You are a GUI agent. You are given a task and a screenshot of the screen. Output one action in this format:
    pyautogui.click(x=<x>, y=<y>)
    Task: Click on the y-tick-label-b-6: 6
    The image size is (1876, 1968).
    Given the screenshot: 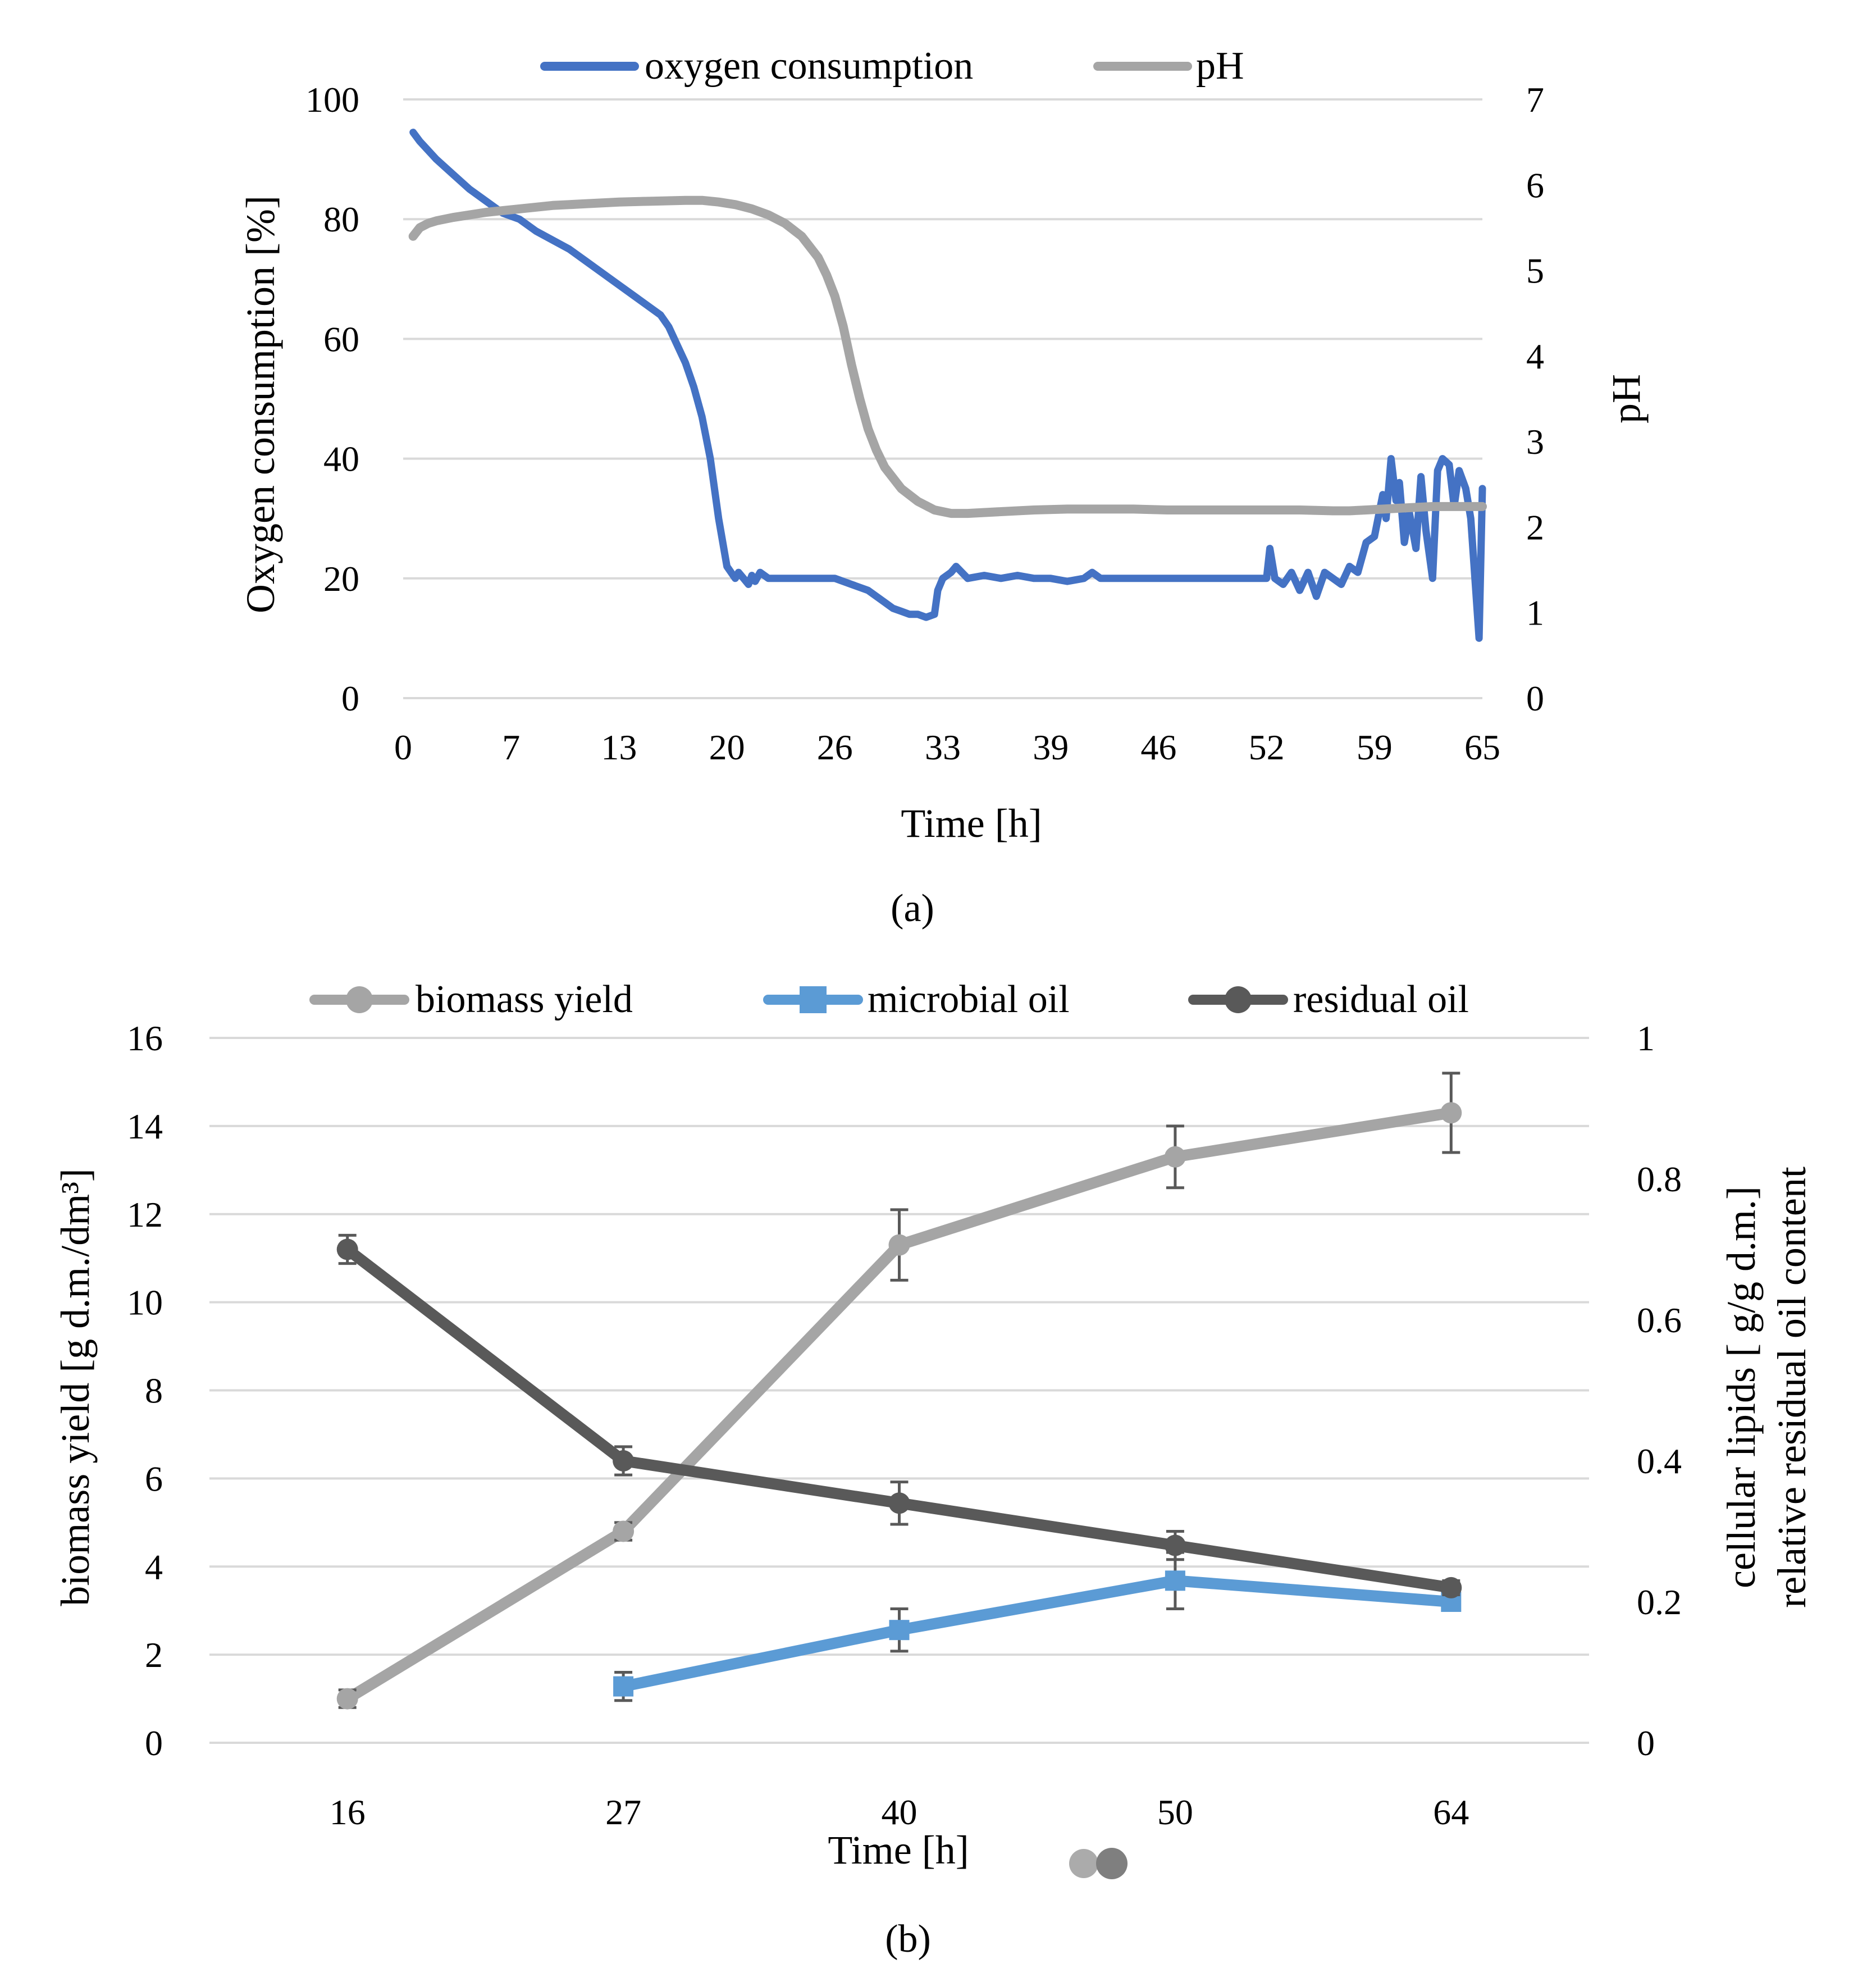 What is the action you would take?
    pyautogui.click(x=154, y=1478)
    